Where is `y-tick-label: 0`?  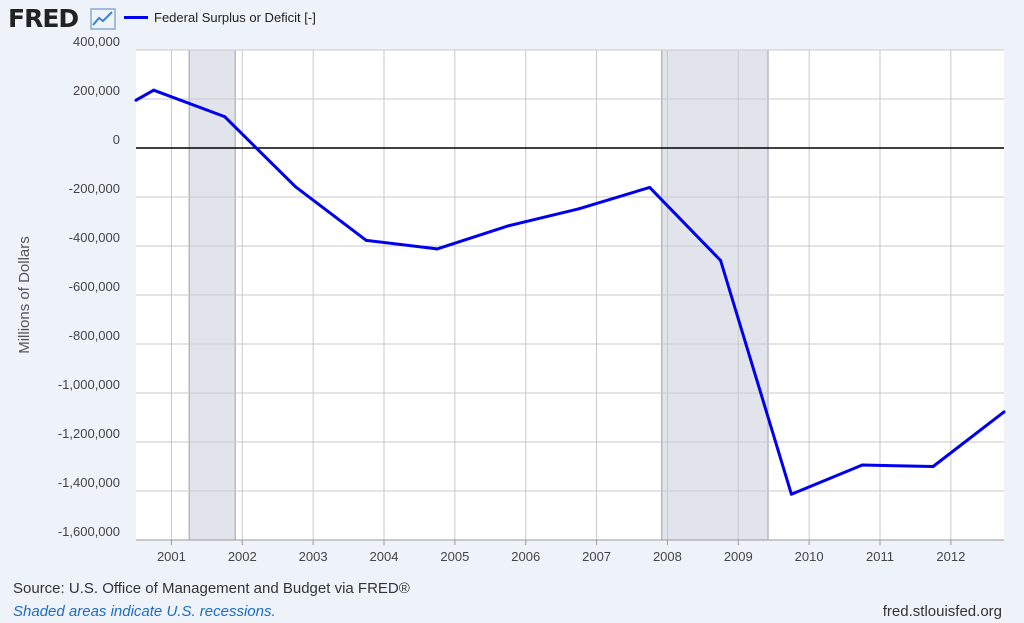 y-tick-label: 0 is located at coordinates (116, 139).